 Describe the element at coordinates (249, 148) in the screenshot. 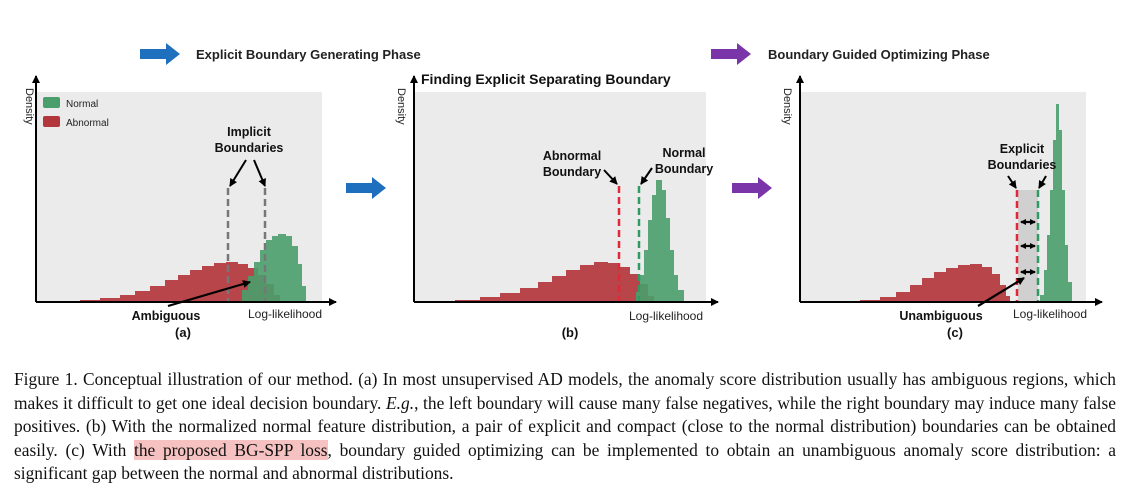

I see `implicit-label-line2: Boundaries` at that location.